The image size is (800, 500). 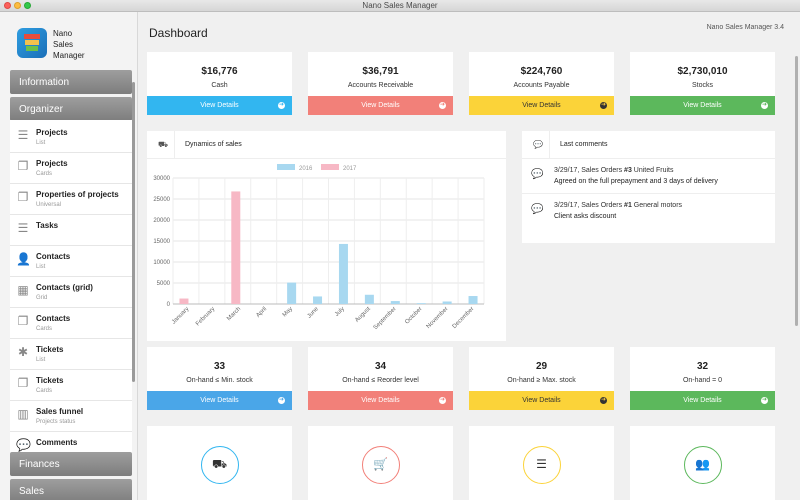 I want to click on grid-icon: ▦, so click(x=23, y=290).